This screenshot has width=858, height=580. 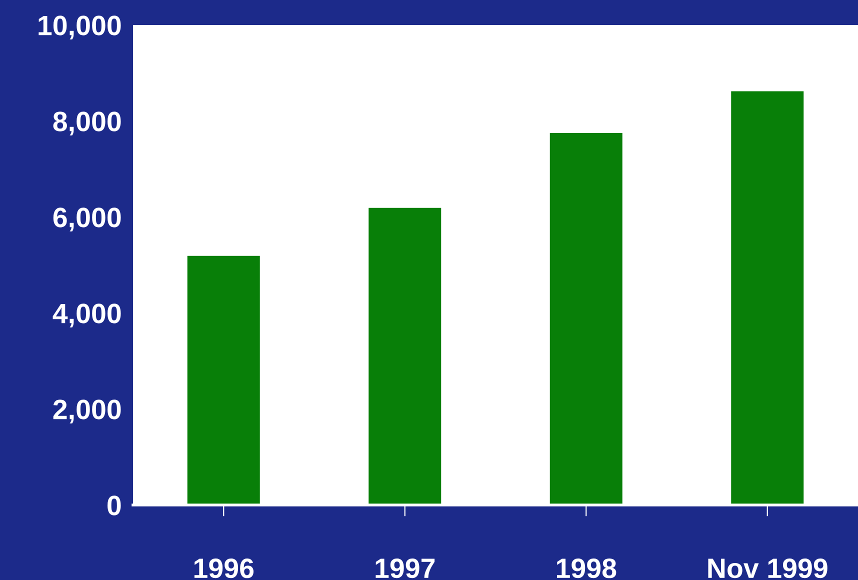 What do you see at coordinates (405, 568) in the screenshot?
I see `x-tick-label: 1997` at bounding box center [405, 568].